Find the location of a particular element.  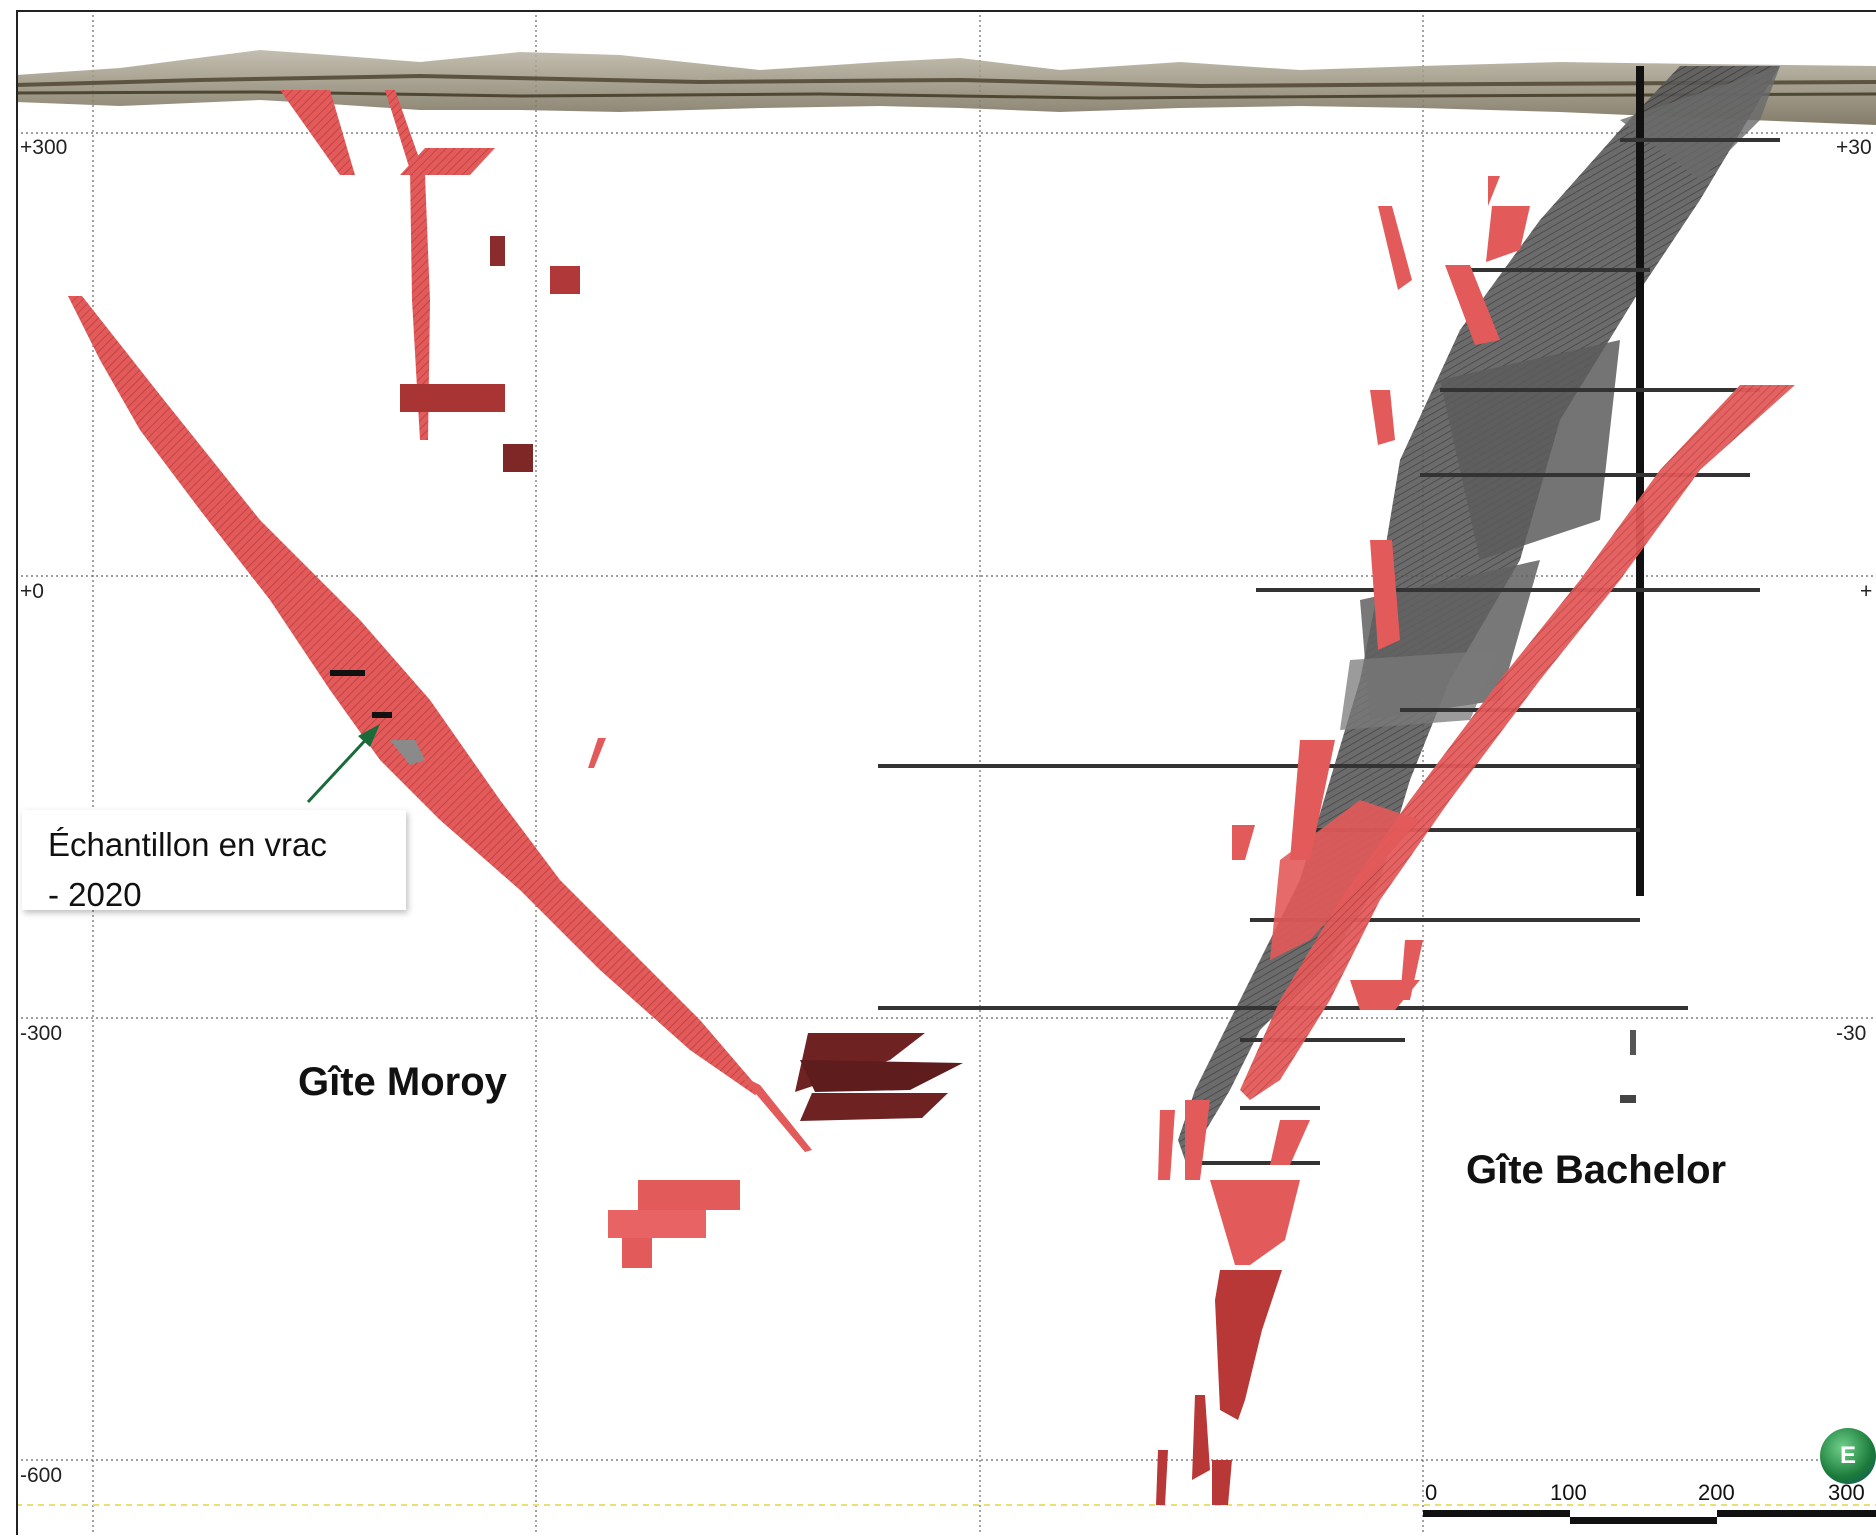

scale-label-300: 300 is located at coordinates (1846, 1492).